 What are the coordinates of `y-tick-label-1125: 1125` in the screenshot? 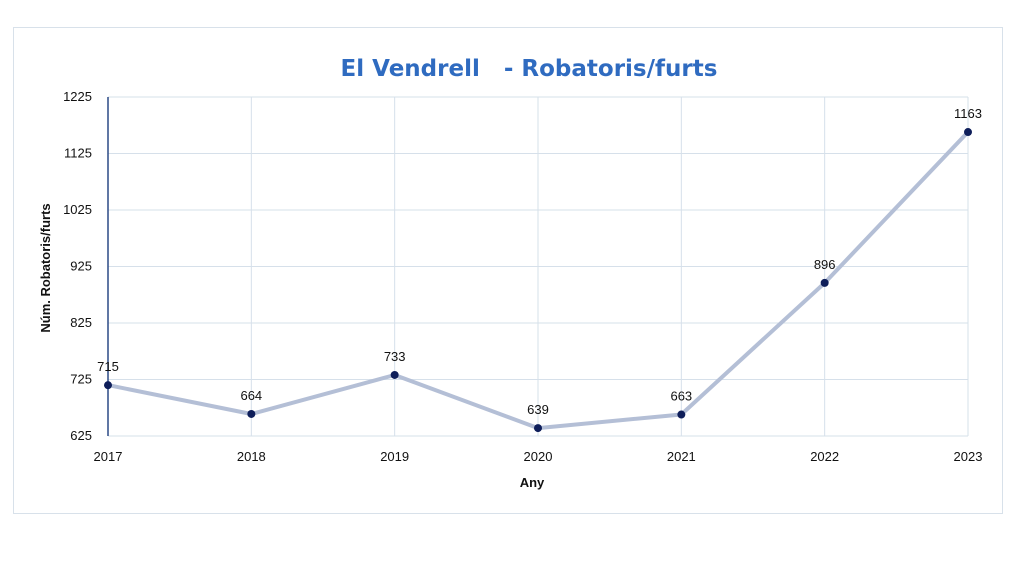 It's located at (78, 153).